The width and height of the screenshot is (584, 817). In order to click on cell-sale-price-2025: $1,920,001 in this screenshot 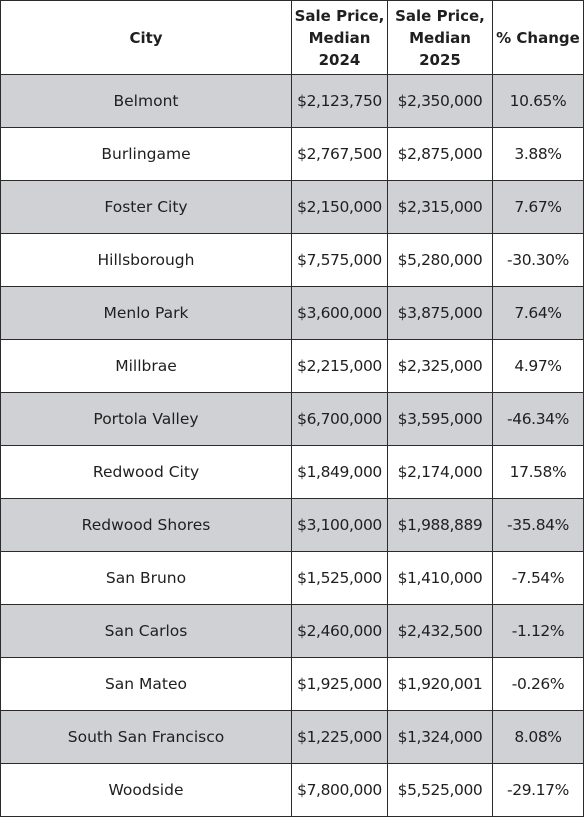, I will do `click(440, 684)`.